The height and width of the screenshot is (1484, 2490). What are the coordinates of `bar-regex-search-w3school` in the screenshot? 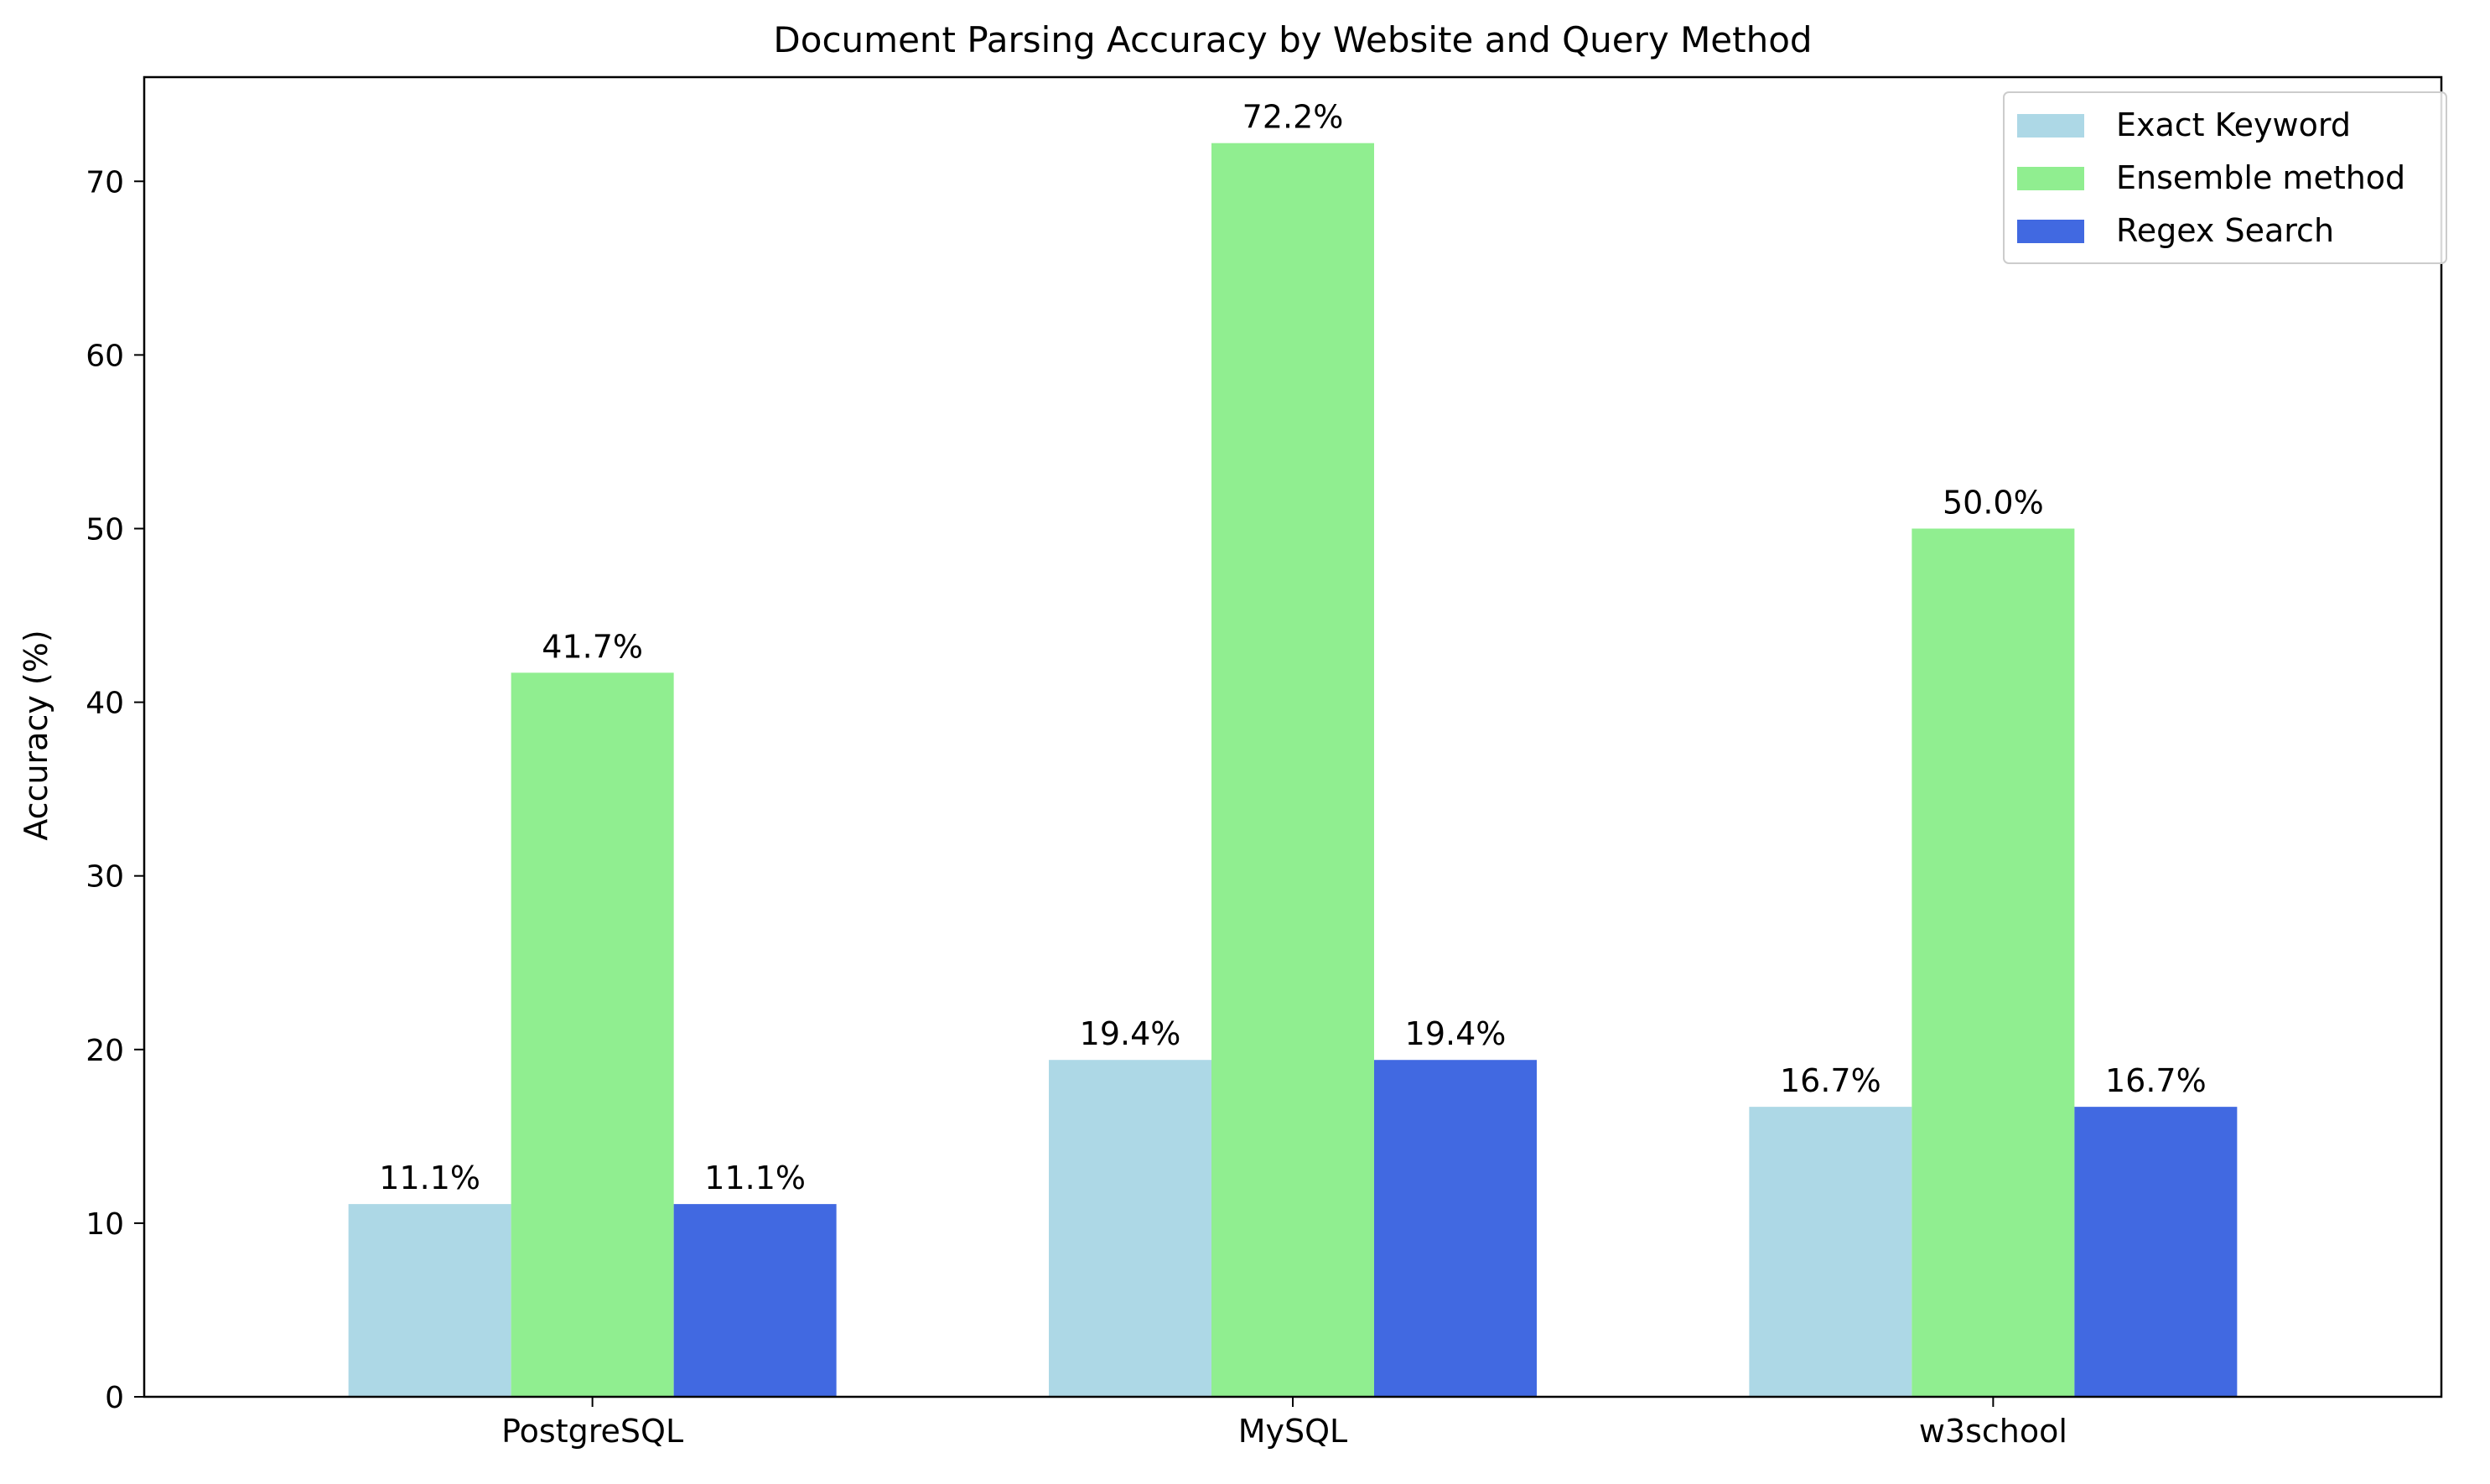 It's located at (2156, 1252).